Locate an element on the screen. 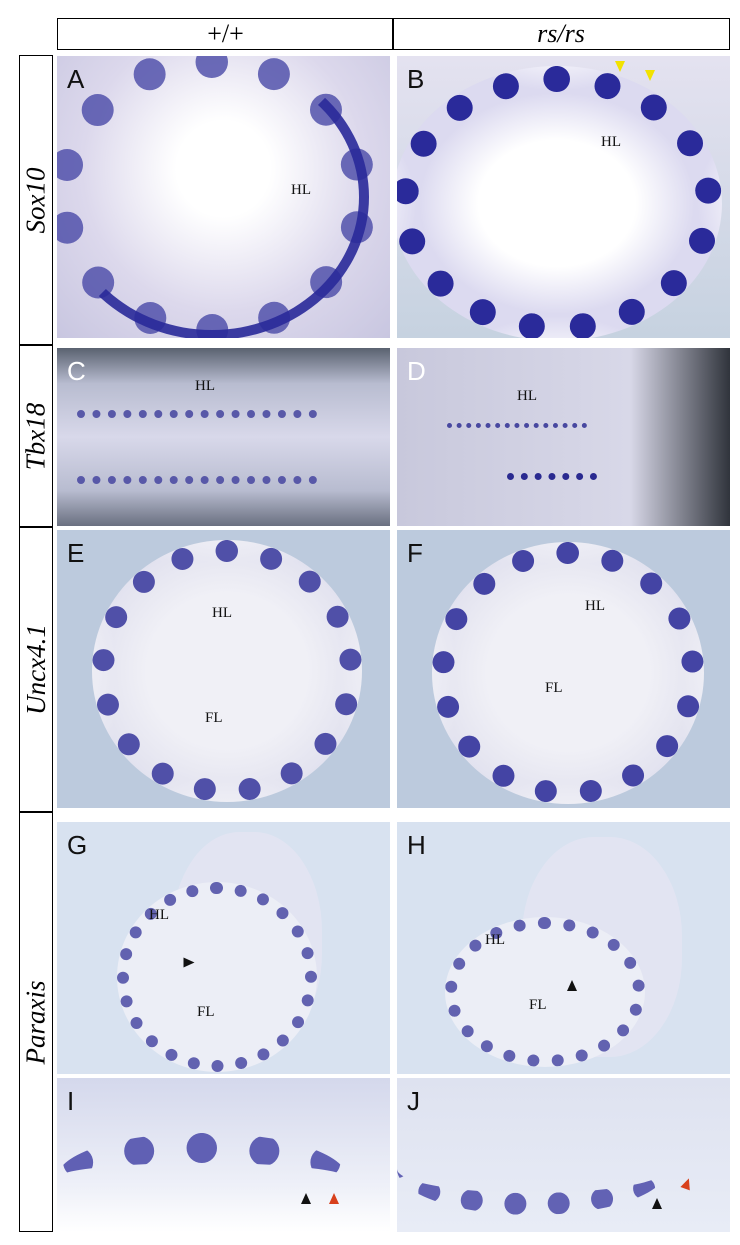 The image size is (740, 1245). panel-d: D HL is located at coordinates (563, 437).